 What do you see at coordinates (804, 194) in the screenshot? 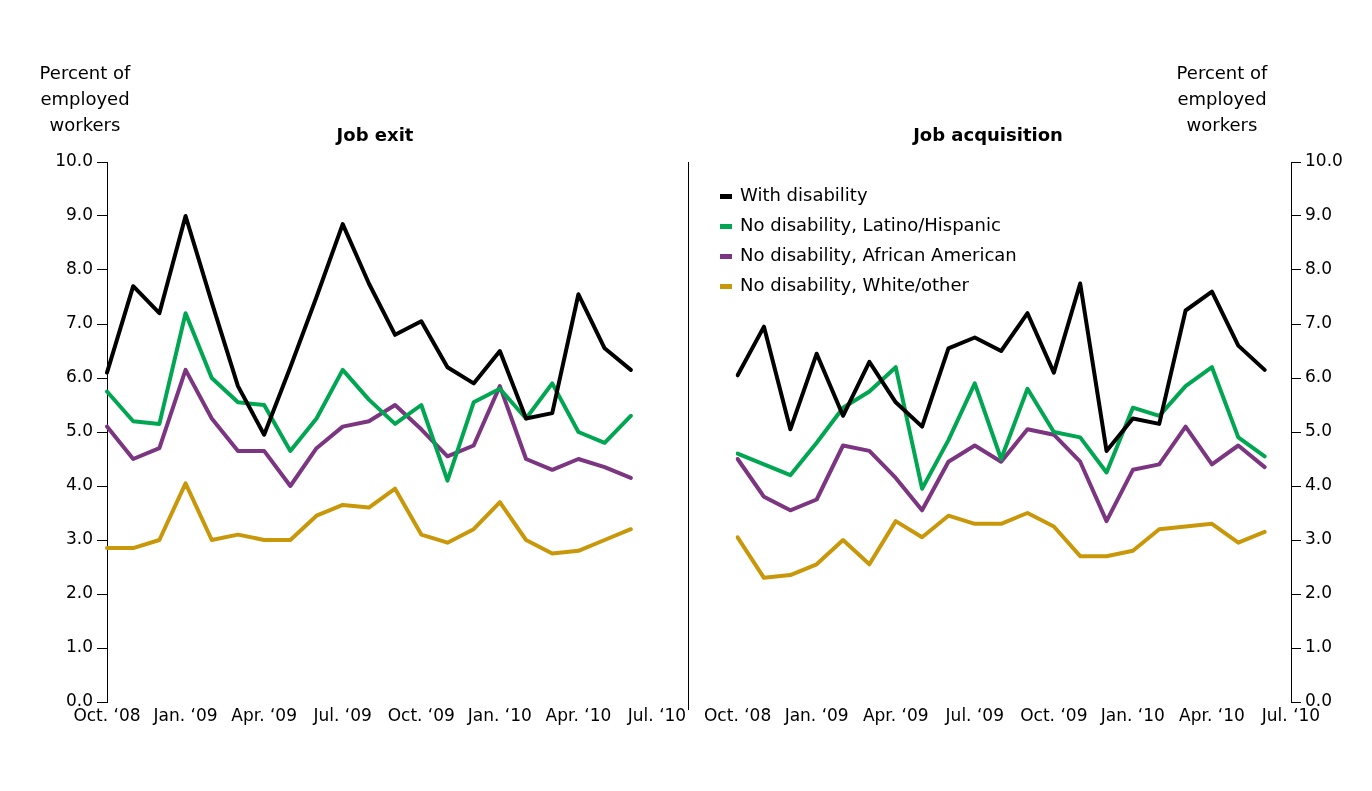
I see `legend-label: With disability` at bounding box center [804, 194].